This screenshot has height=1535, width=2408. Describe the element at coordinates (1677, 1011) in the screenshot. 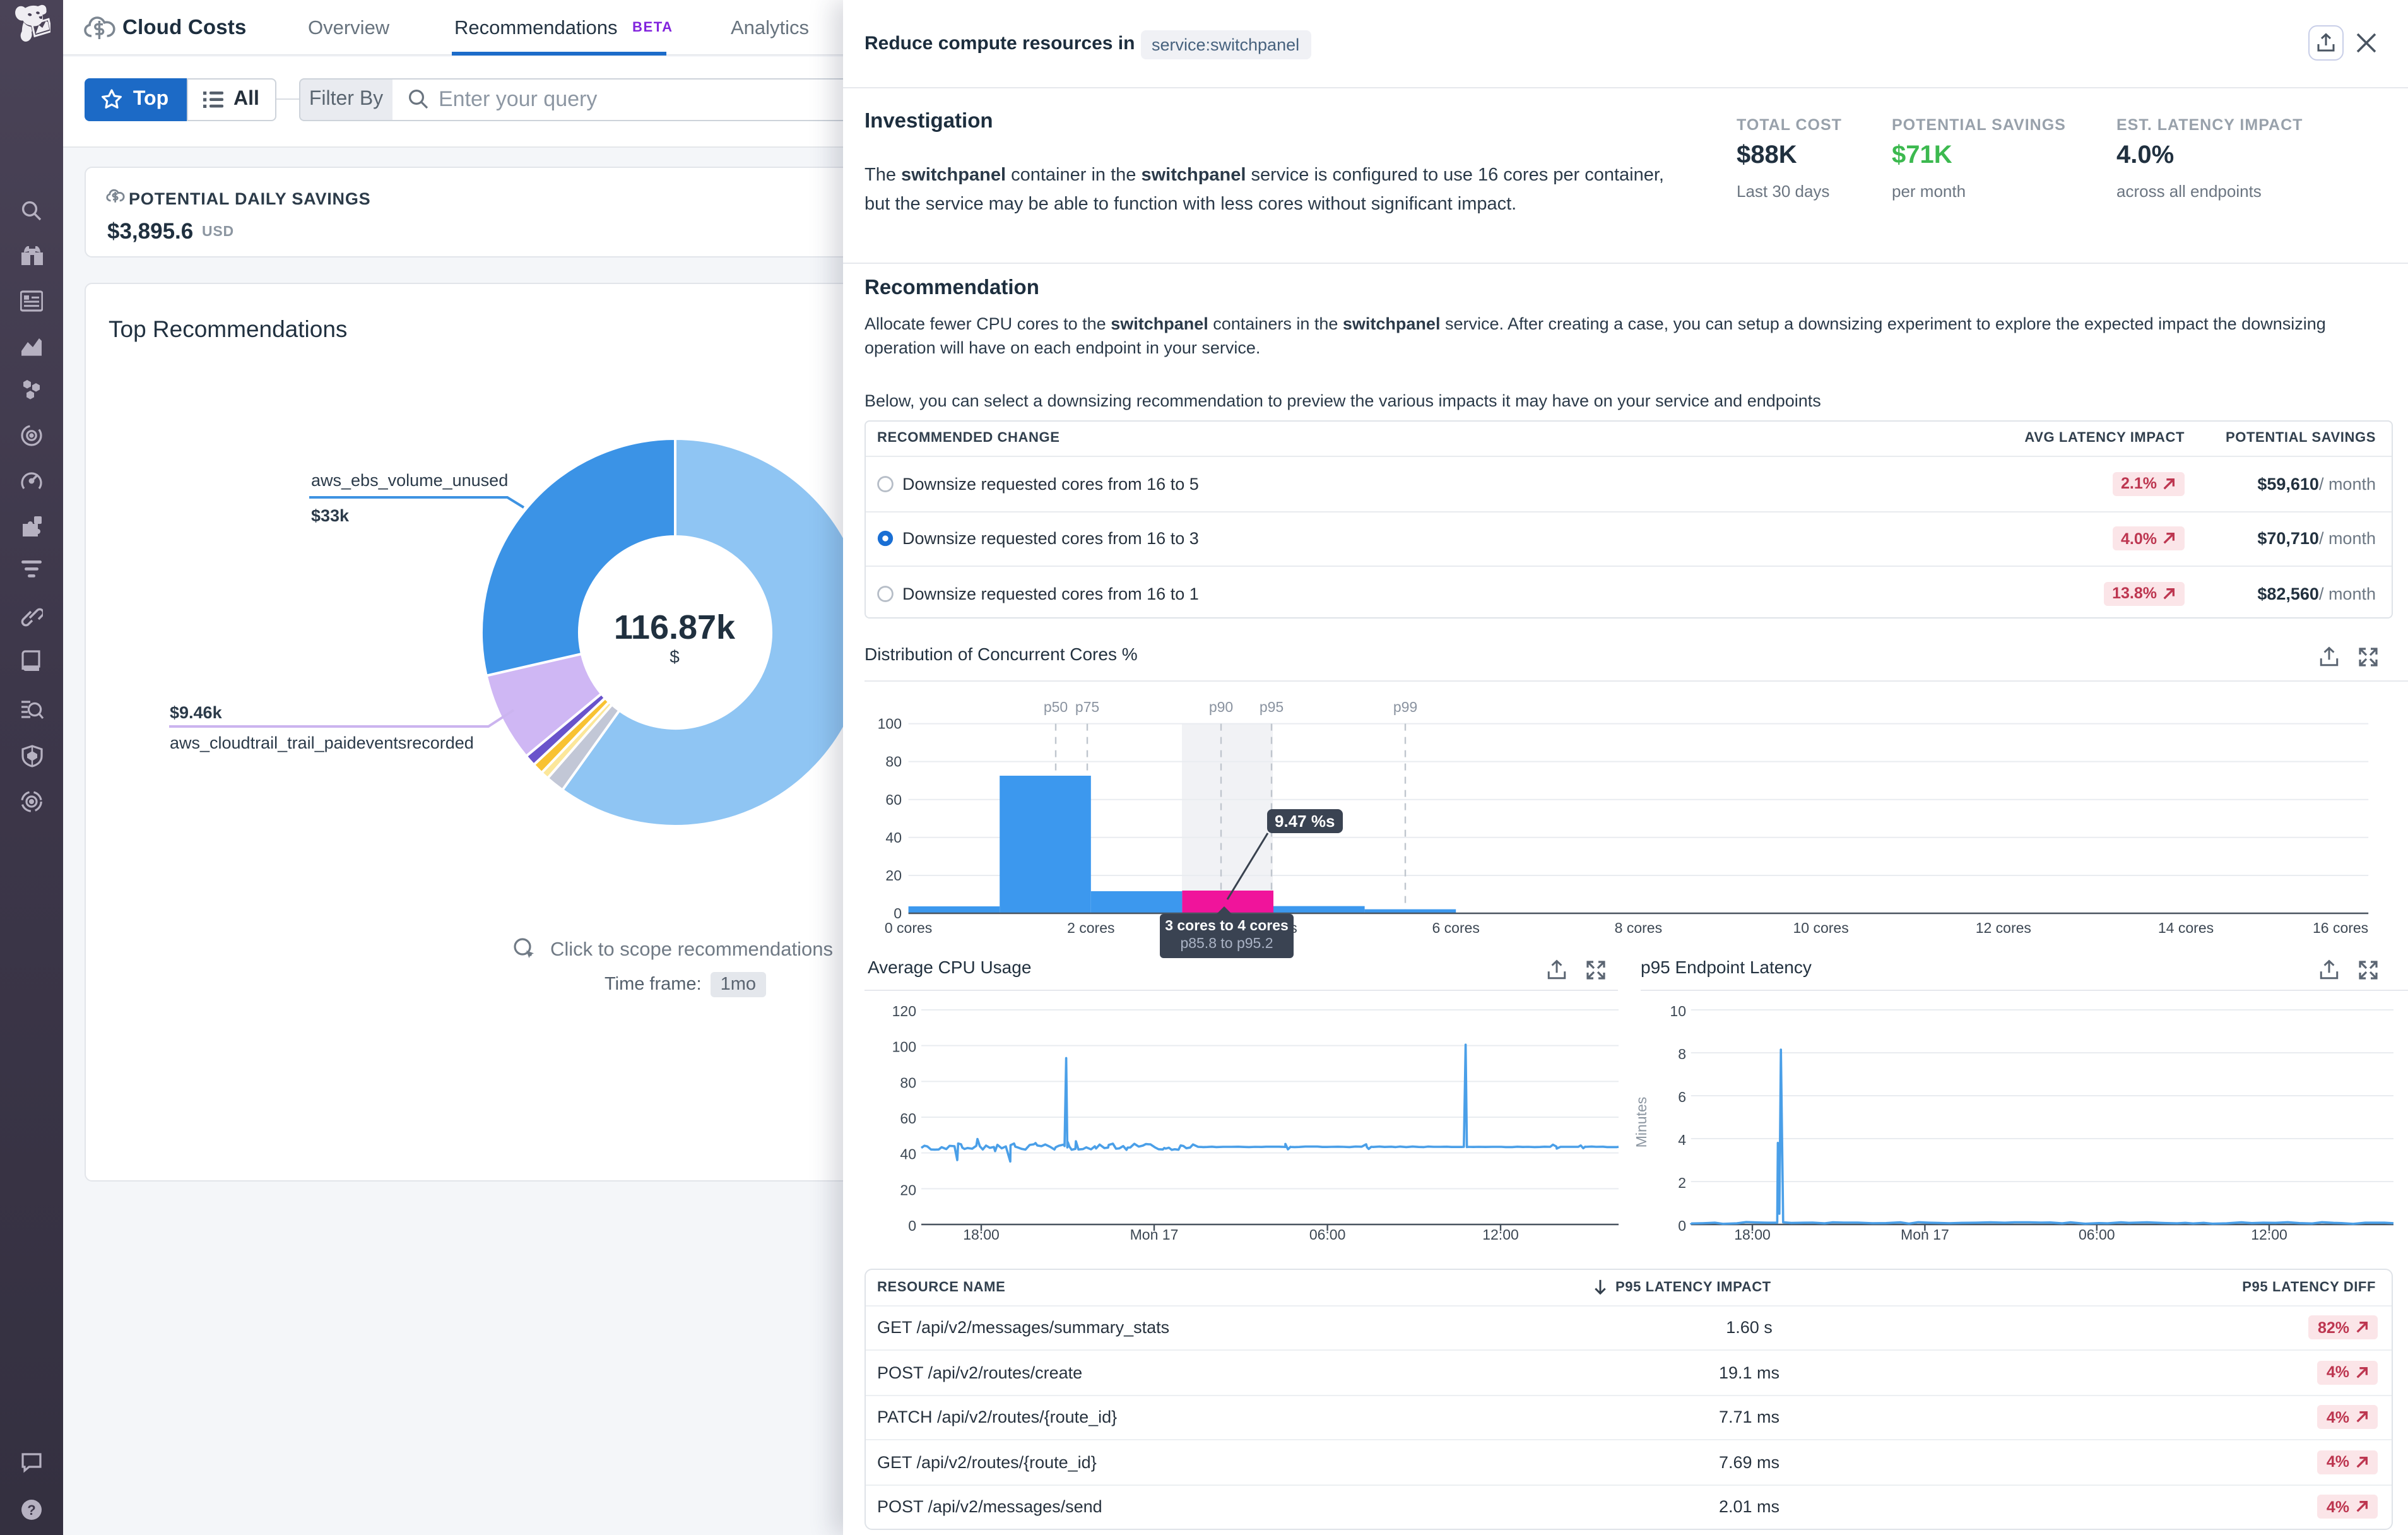

I see `svg-text: 10` at that location.